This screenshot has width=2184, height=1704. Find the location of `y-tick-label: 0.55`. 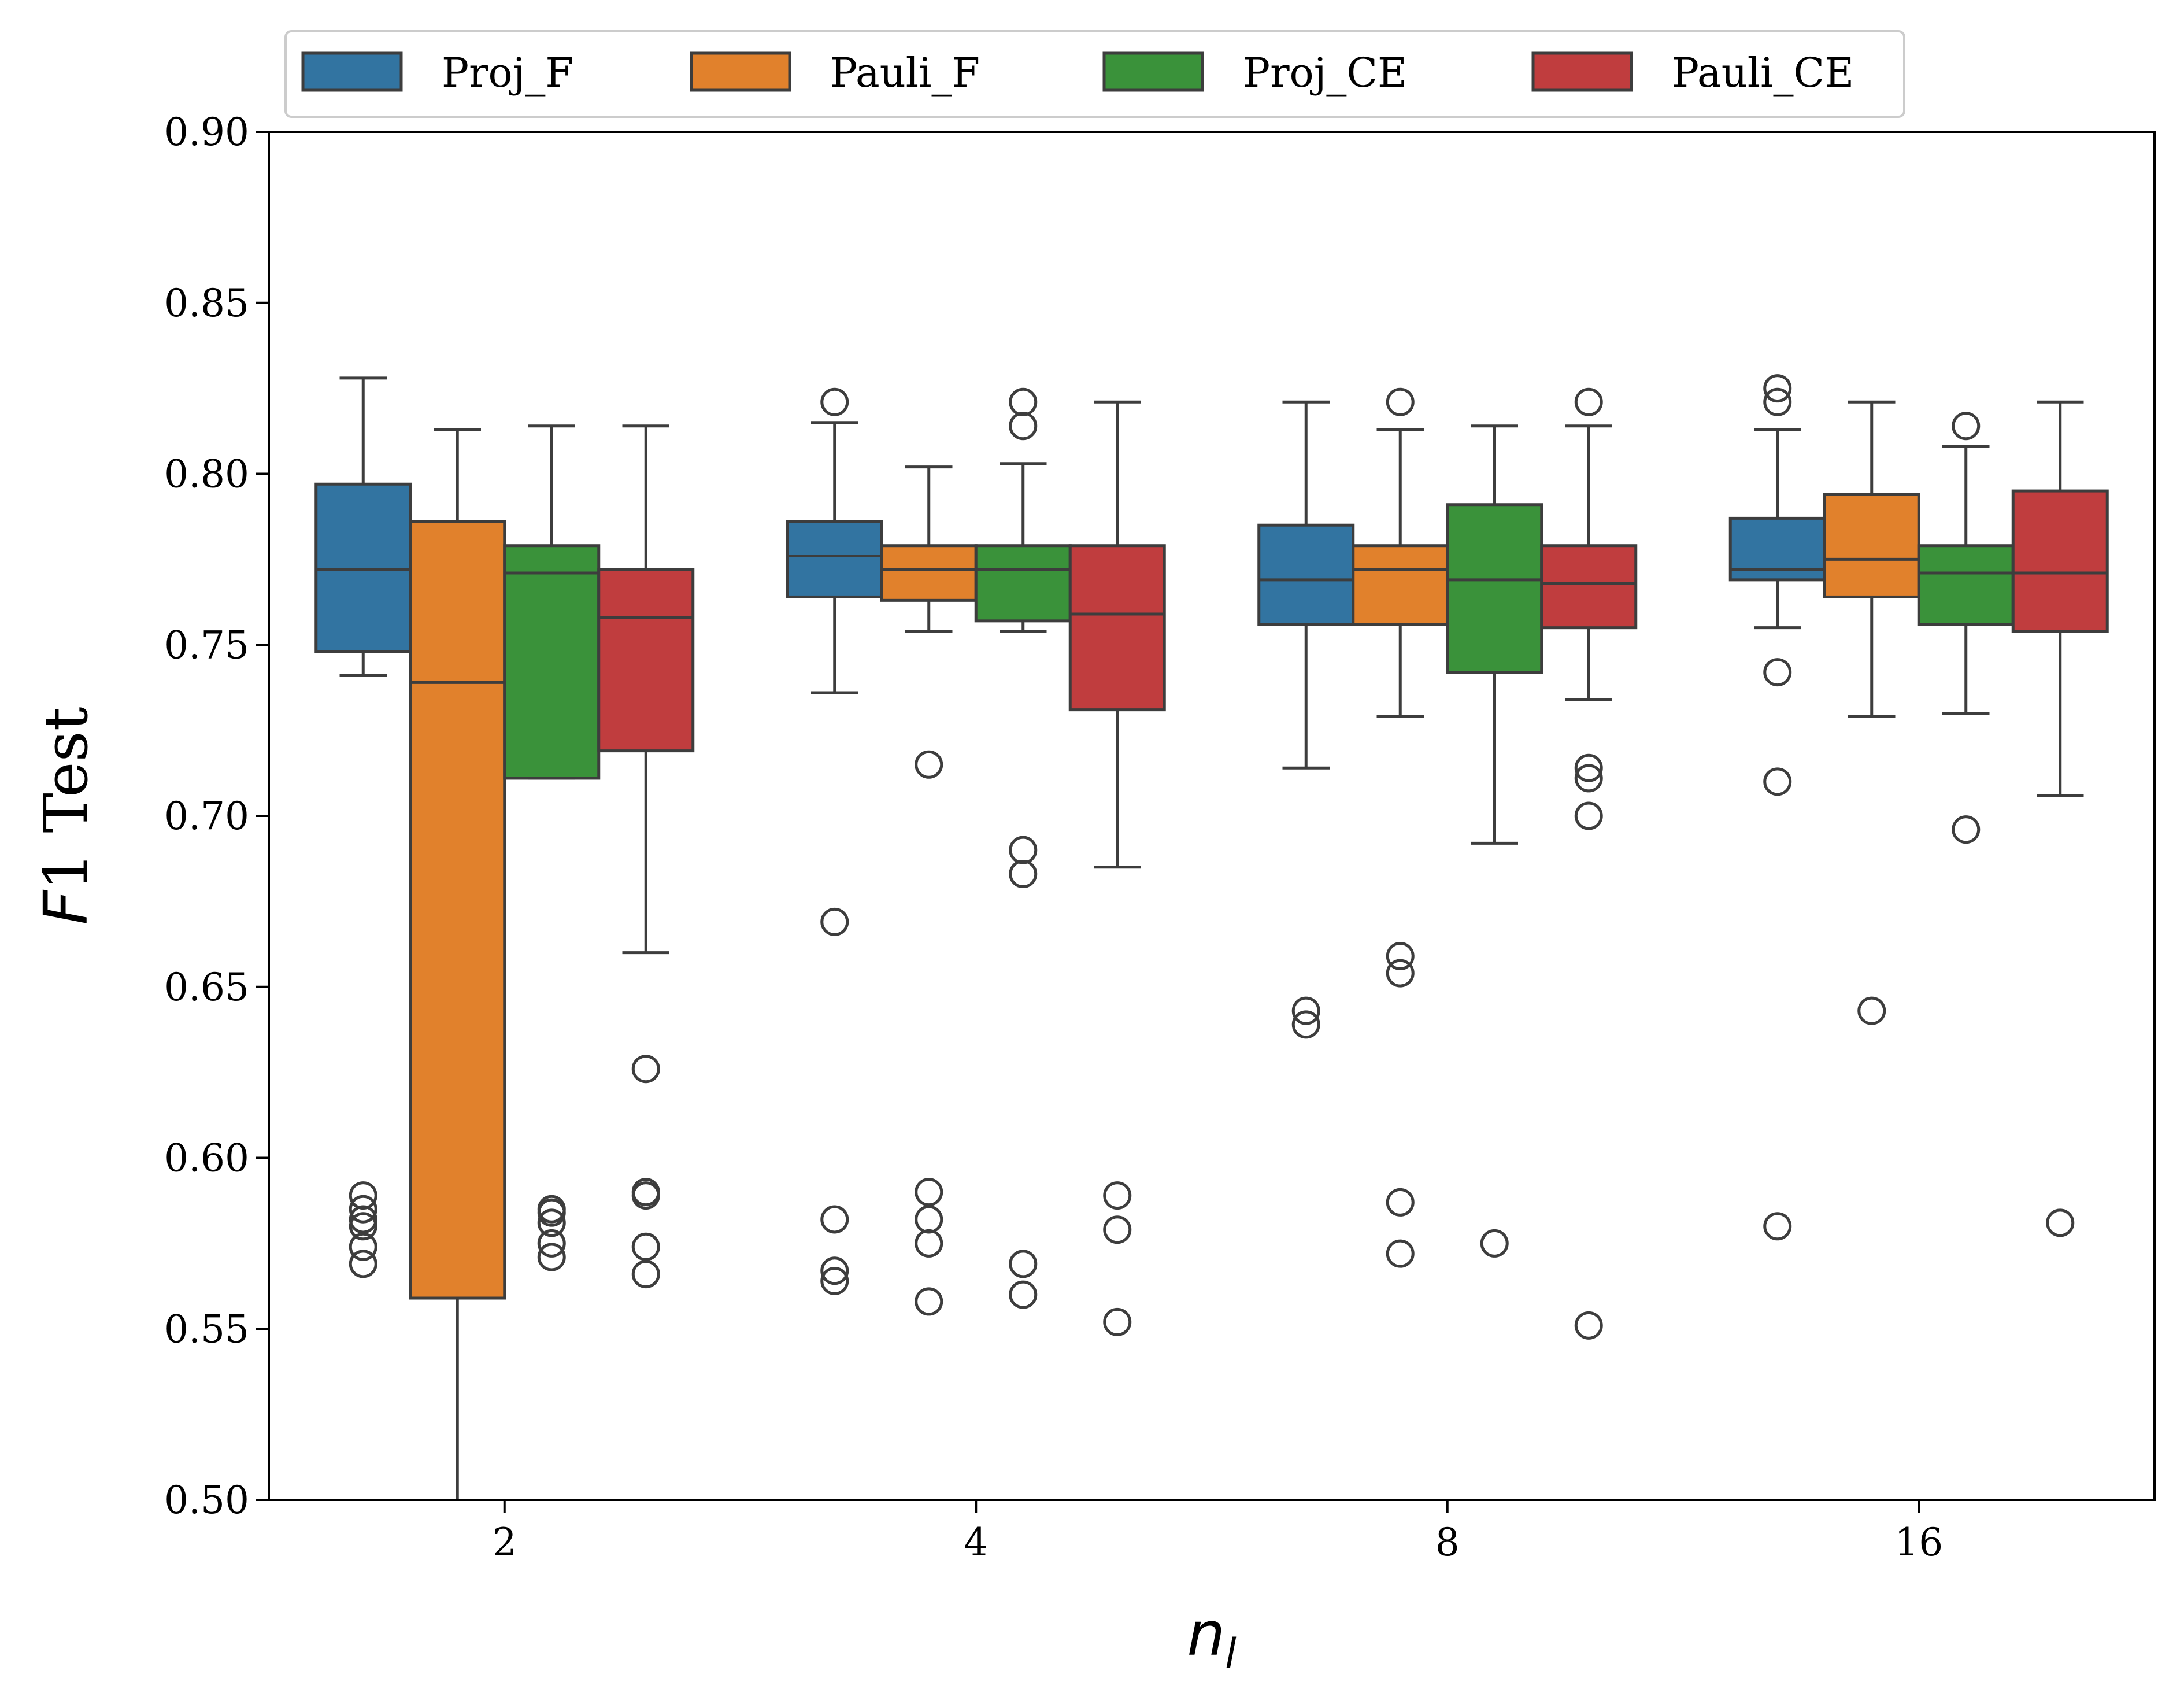

y-tick-label: 0.55 is located at coordinates (206, 1329).